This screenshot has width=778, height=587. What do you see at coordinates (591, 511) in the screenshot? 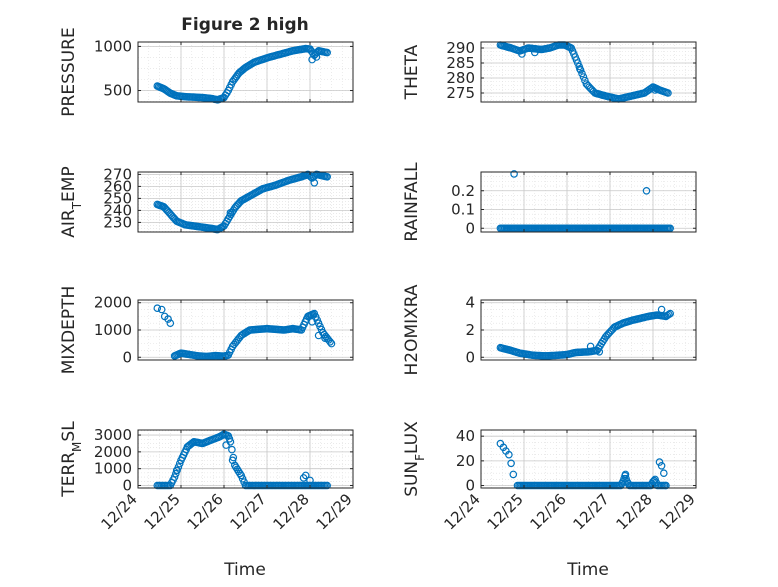
I see `x-tick-label: 12/27` at bounding box center [591, 511].